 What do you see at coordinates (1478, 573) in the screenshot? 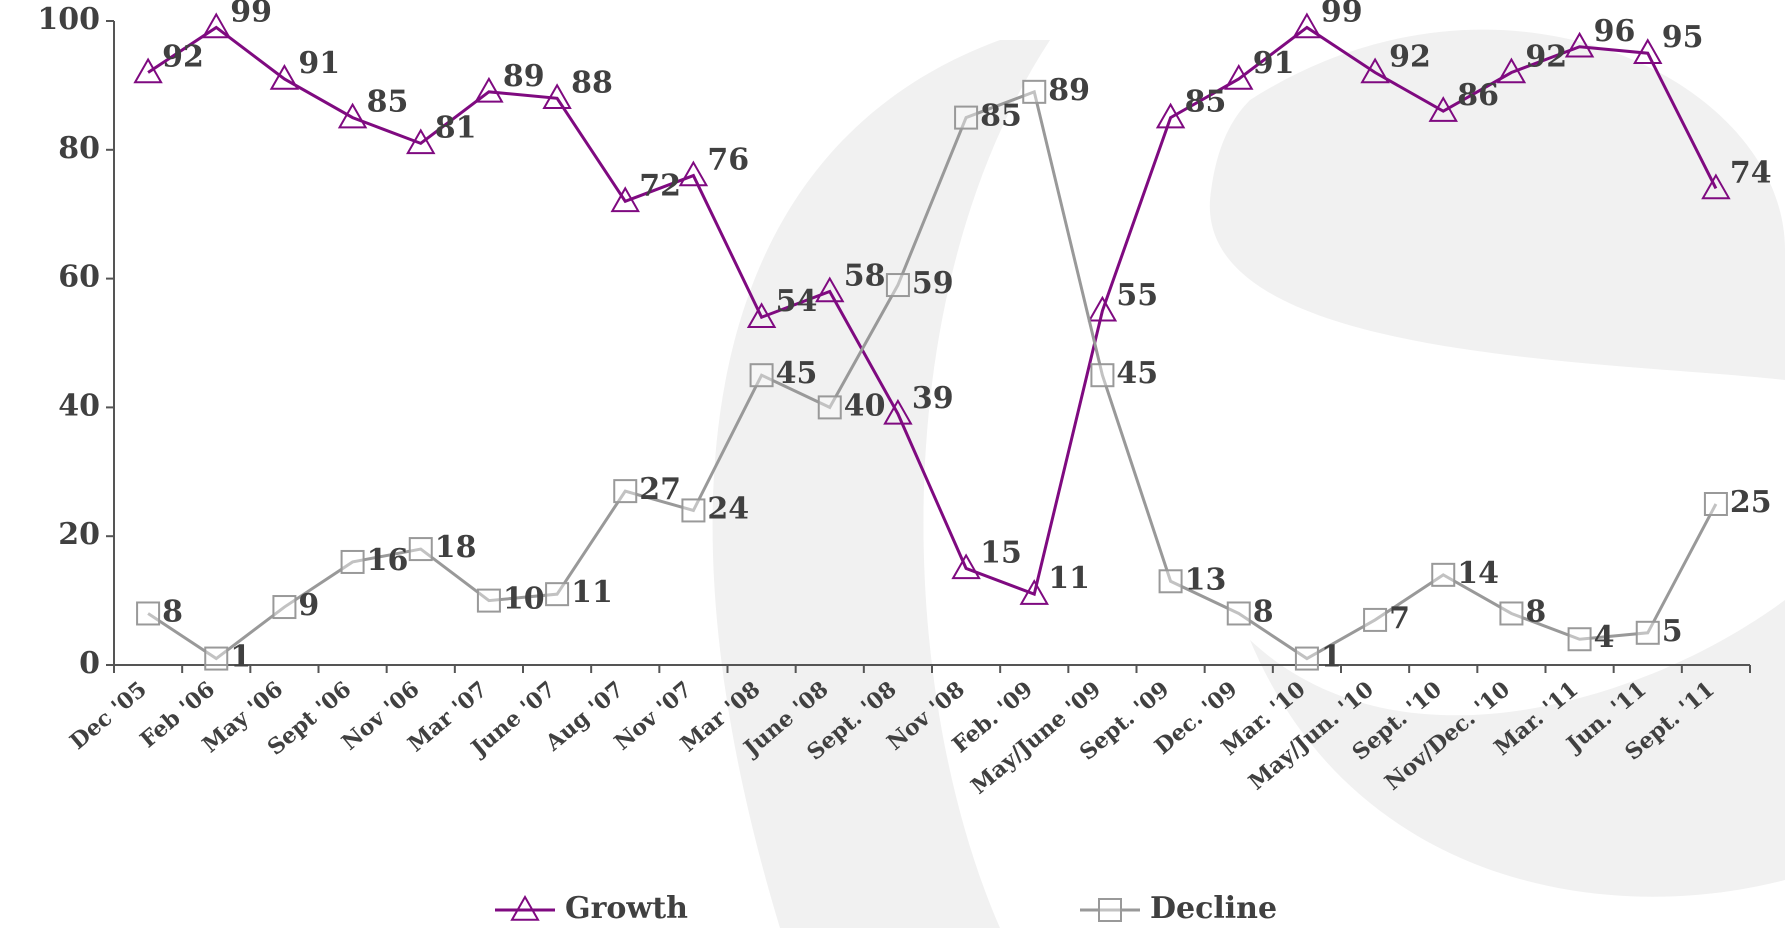
I see `data-label: 14` at bounding box center [1478, 573].